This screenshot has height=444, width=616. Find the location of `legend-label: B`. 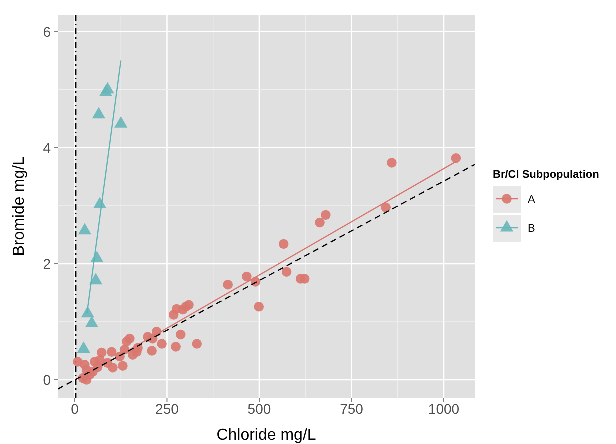

legend-label: B is located at coordinates (532, 229).